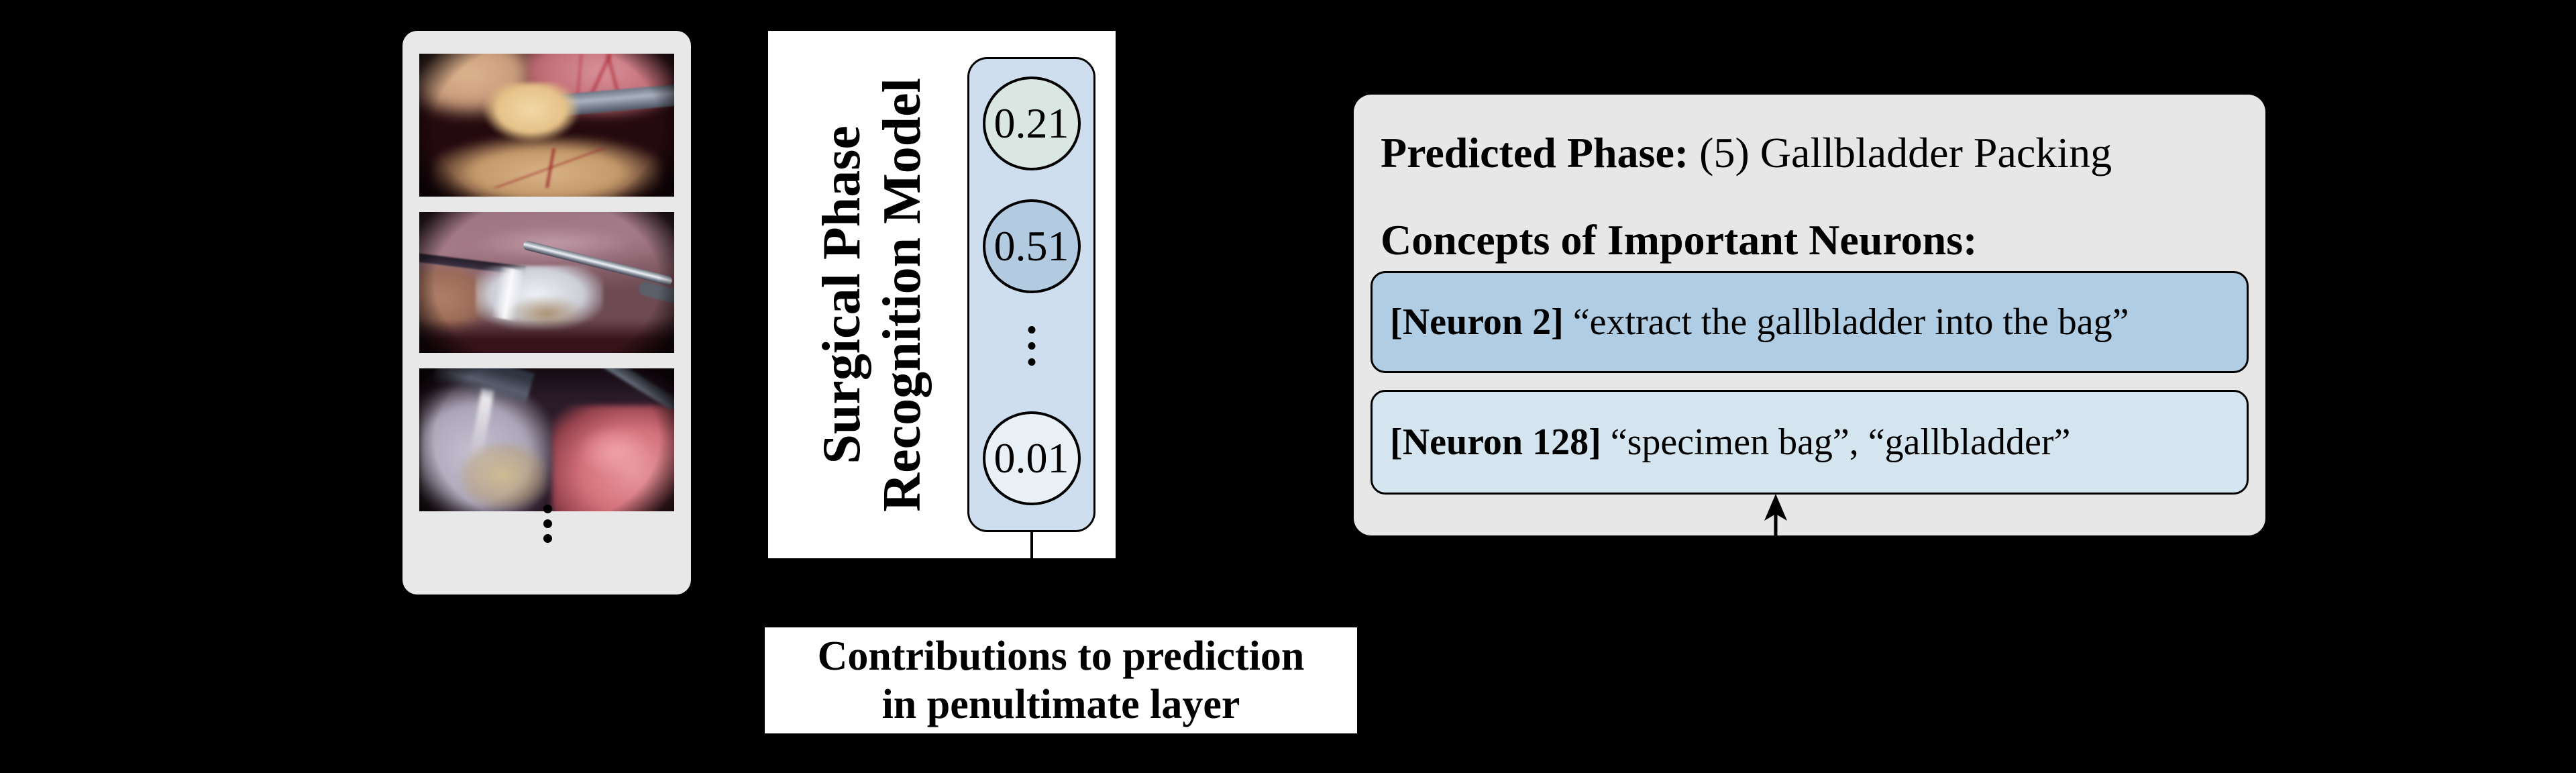  I want to click on concepts-heading: Concepts of Important Neurons:, so click(1679, 240).